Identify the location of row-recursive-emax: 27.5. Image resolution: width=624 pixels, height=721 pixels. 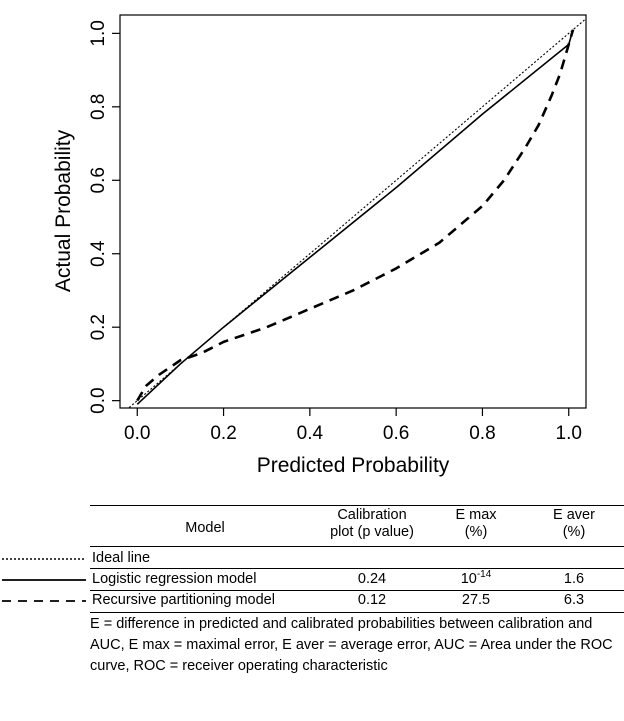
(476, 600).